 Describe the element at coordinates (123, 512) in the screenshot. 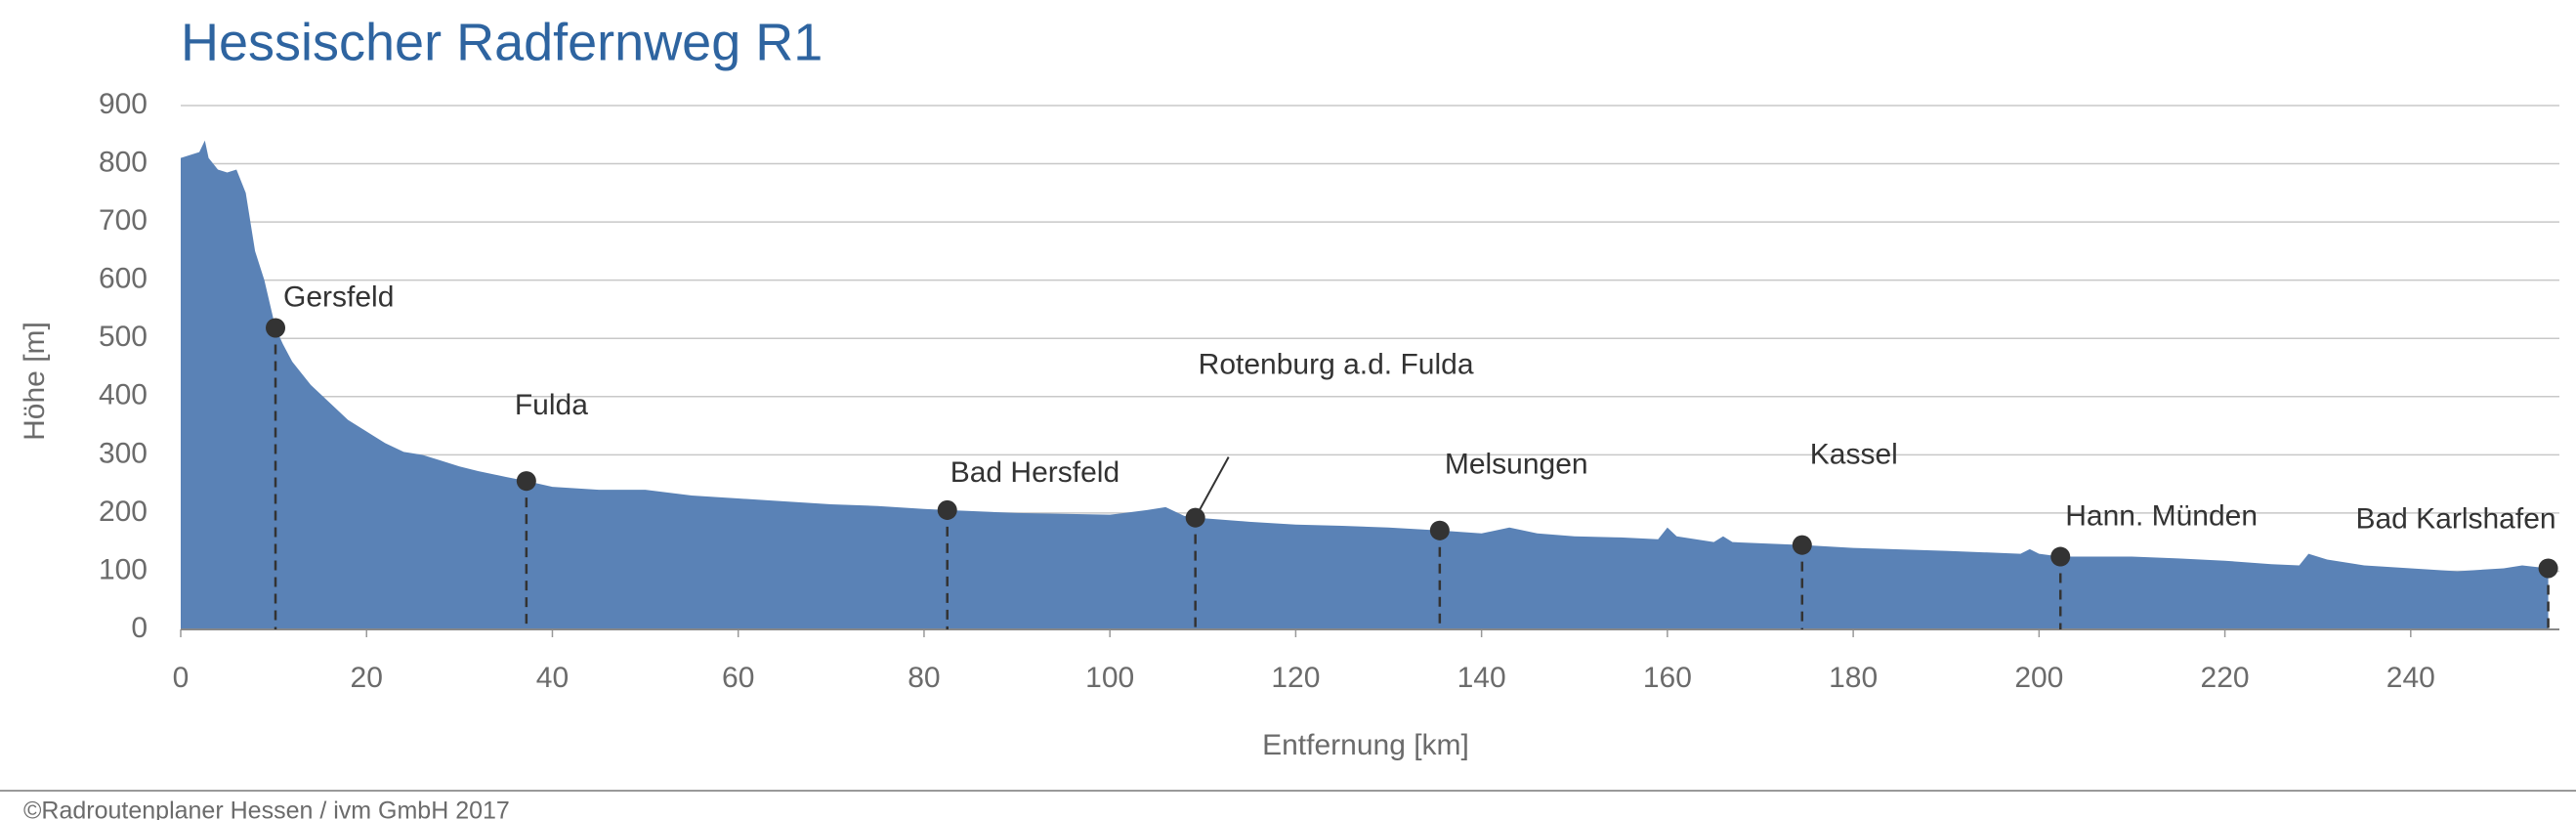

I see `y-tick-label: 200` at that location.